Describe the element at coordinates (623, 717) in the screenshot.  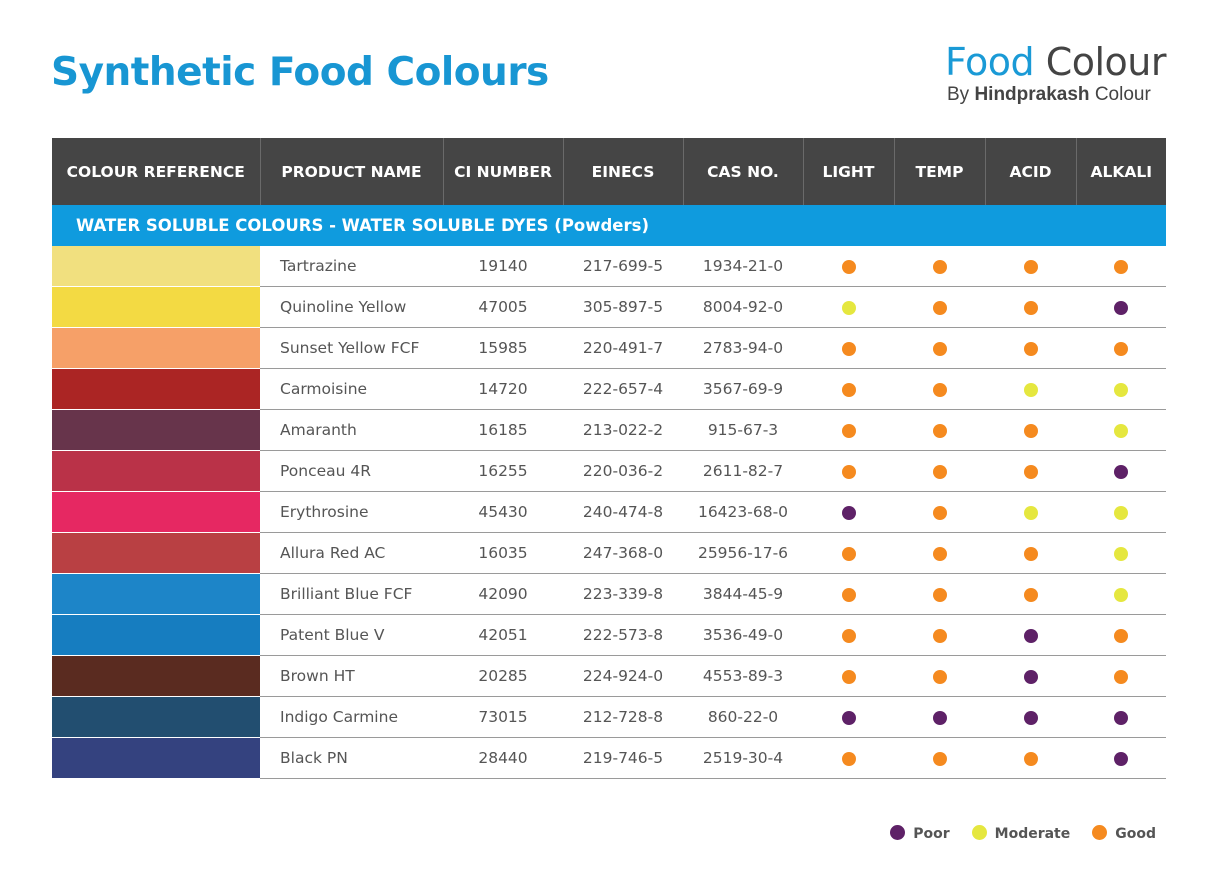
I see `einecs-cell: 212-728-8` at that location.